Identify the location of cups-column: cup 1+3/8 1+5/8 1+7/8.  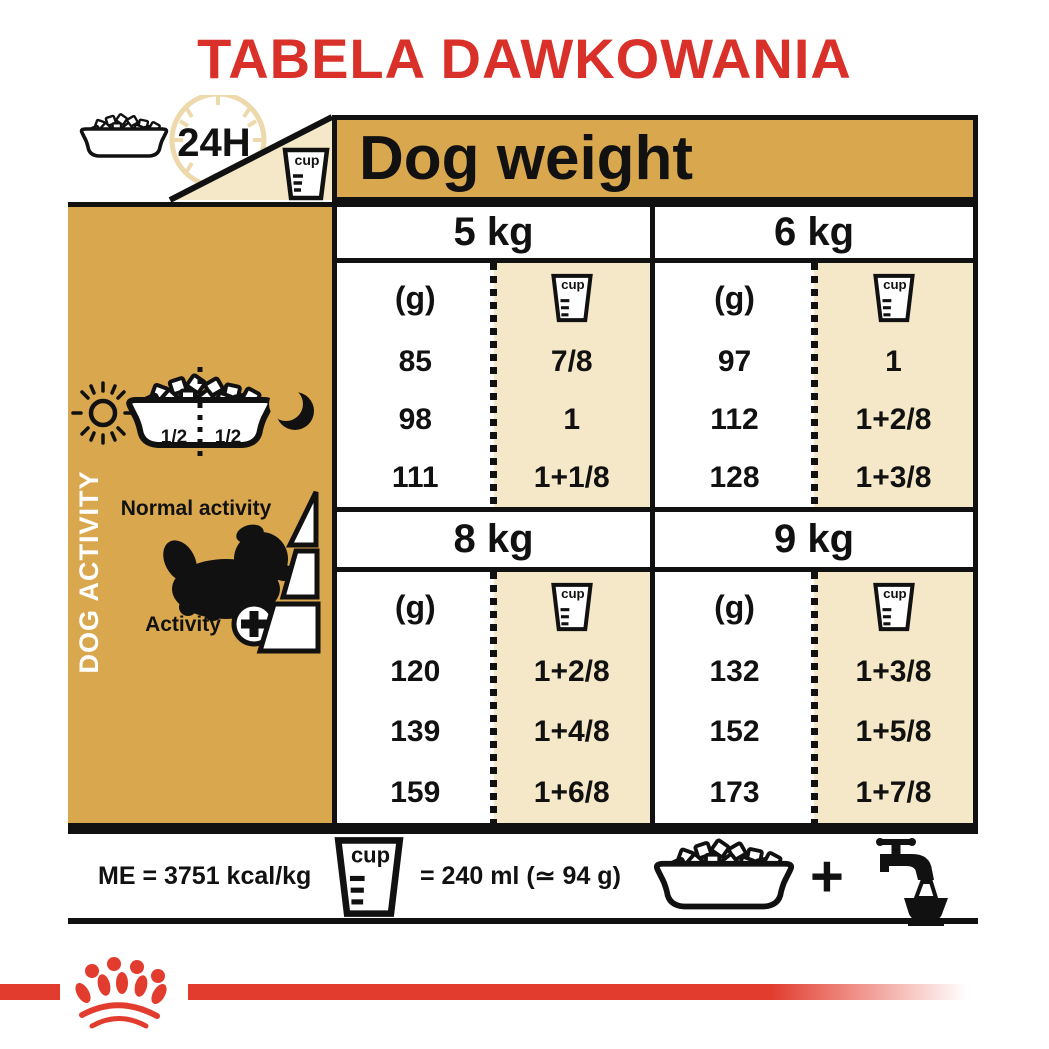
(893, 697).